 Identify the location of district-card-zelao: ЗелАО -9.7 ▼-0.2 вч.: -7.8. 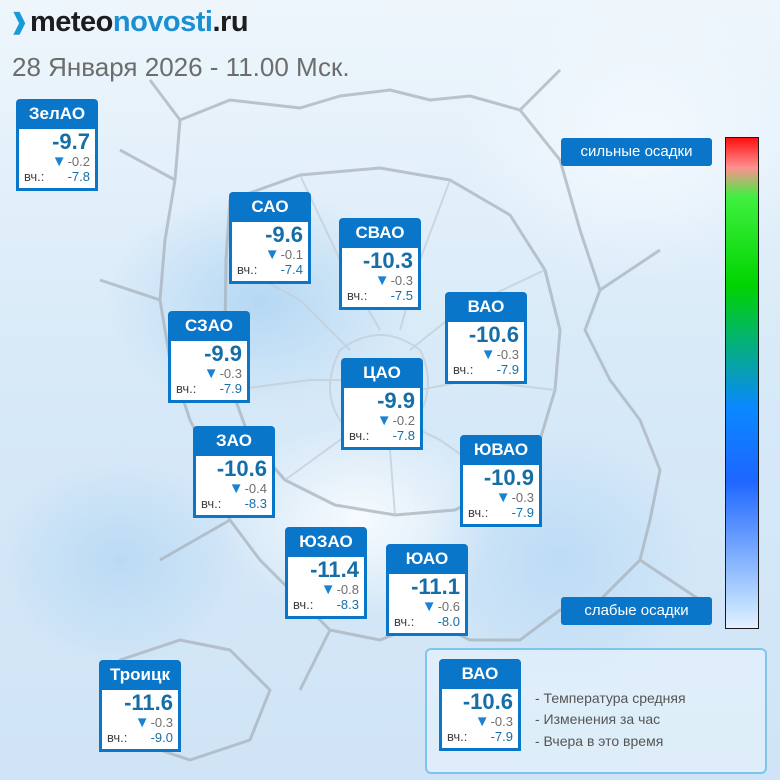
(57, 145).